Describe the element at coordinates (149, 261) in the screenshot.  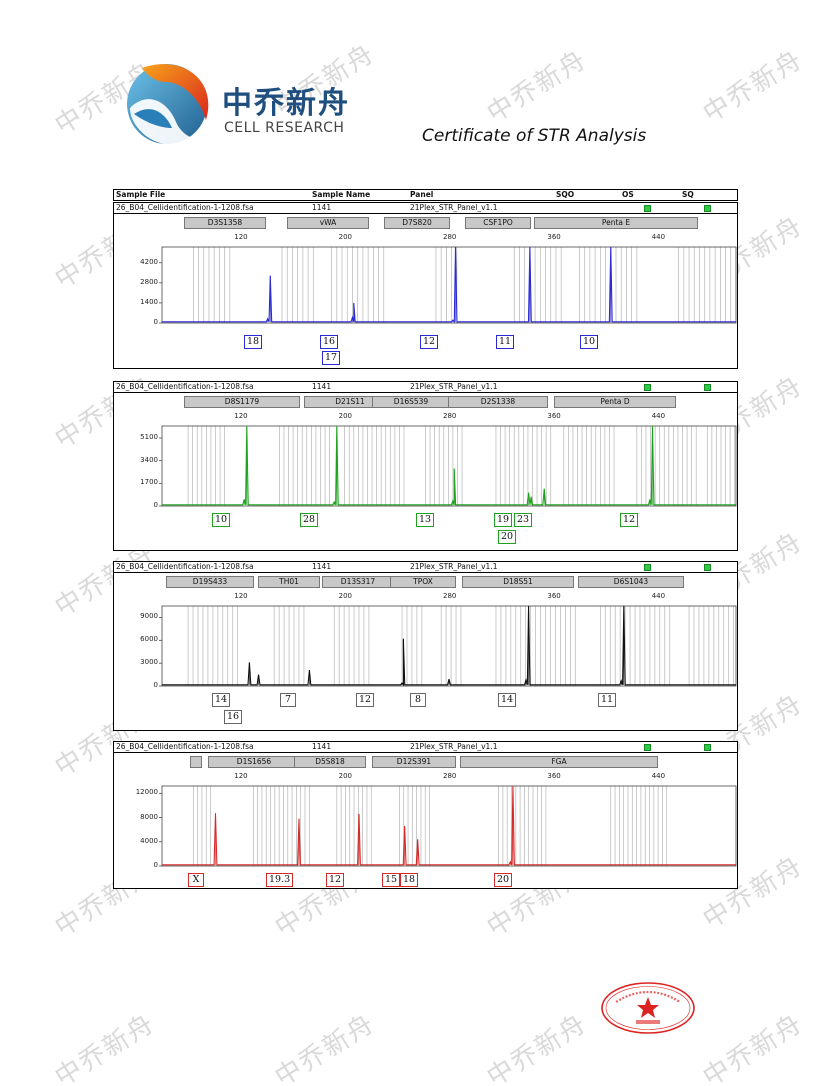
I see `y-tick-label: 4200` at that location.